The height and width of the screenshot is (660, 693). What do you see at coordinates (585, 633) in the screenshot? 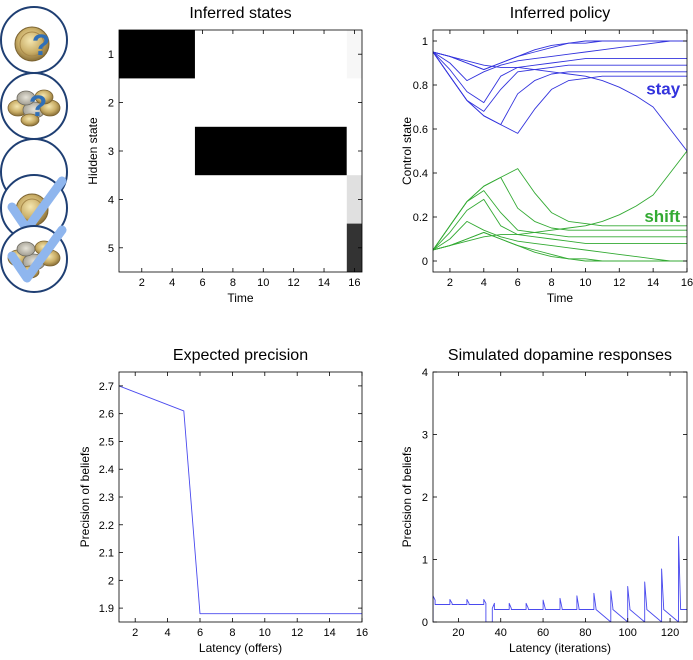
I see `x-tick-label: 80` at bounding box center [585, 633].